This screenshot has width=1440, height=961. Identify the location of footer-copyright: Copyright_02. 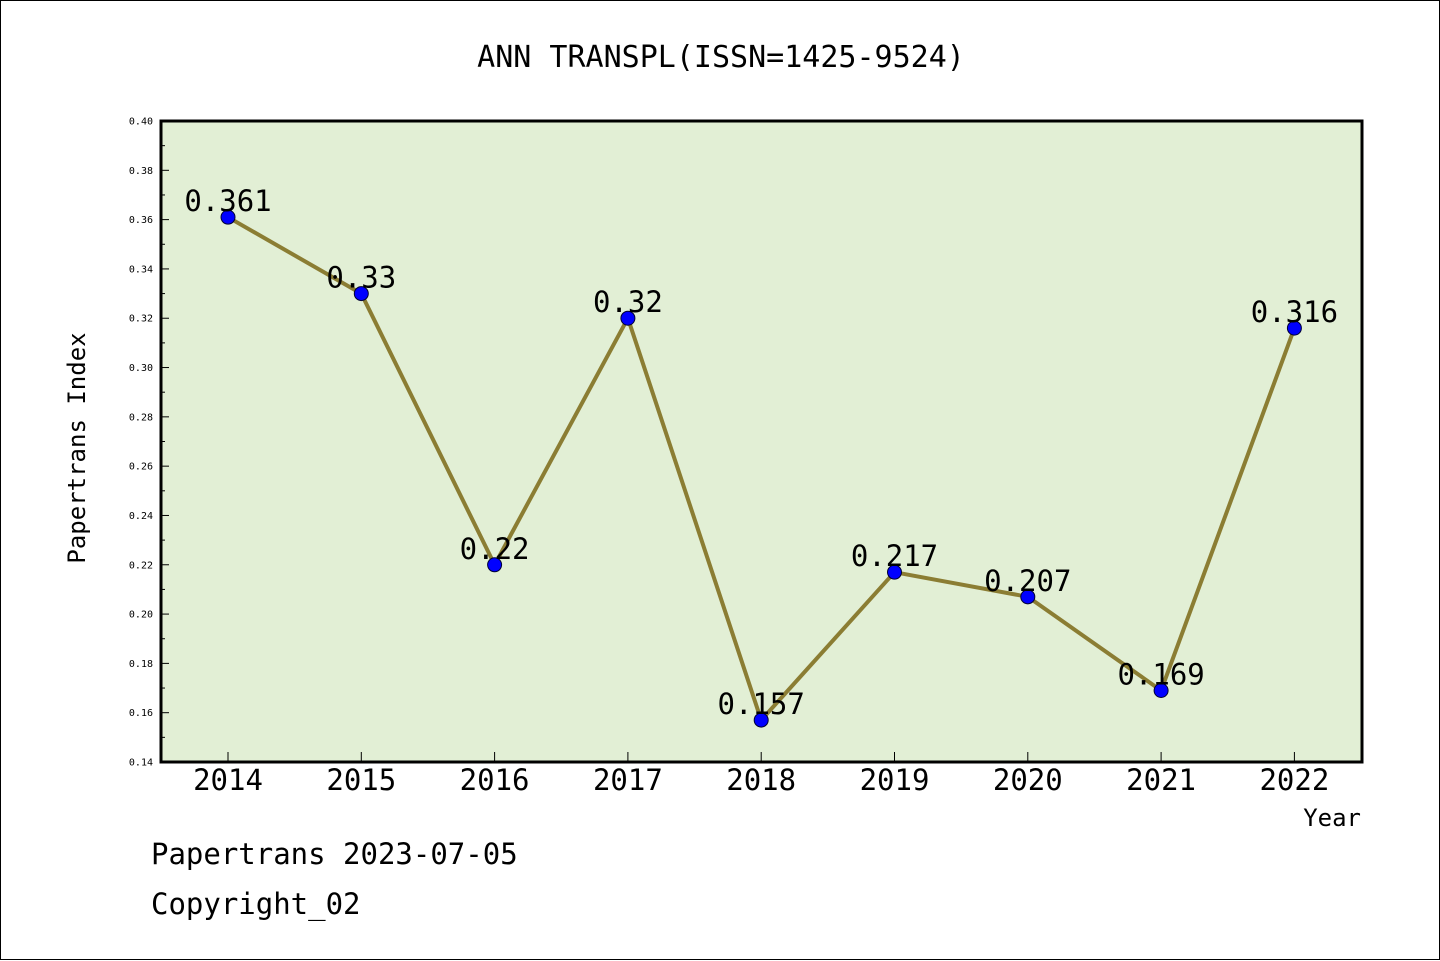
(256, 904).